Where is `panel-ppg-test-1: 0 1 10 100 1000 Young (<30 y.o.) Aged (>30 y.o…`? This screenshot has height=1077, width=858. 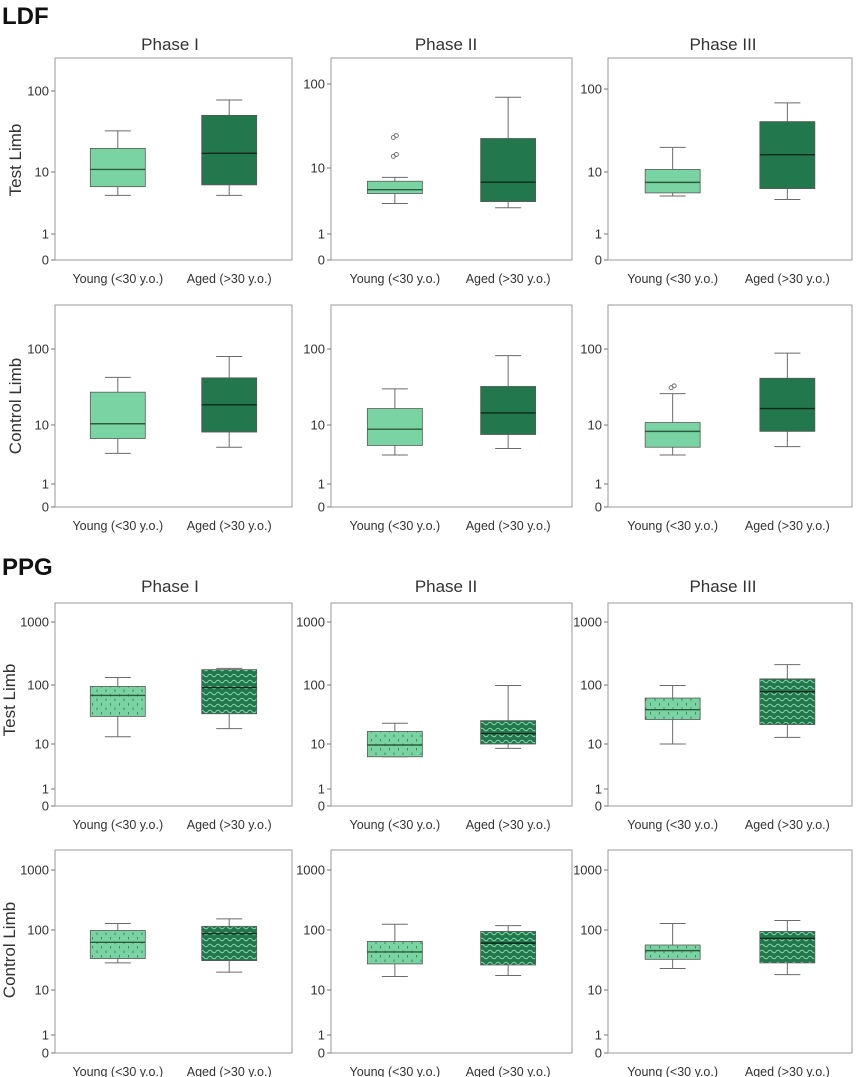
panel-ppg-test-1: 0 1 10 100 1000 Young (<30 y.o.) Aged (>30 y.o… is located at coordinates (156, 717).